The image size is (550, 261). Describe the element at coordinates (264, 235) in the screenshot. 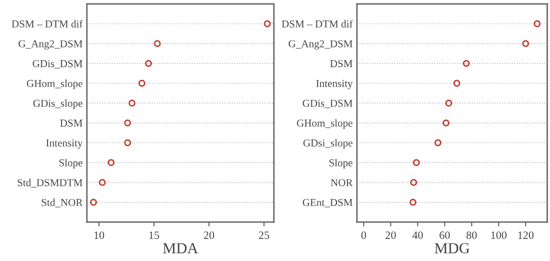

I see `x-tick-label: 25` at that location.